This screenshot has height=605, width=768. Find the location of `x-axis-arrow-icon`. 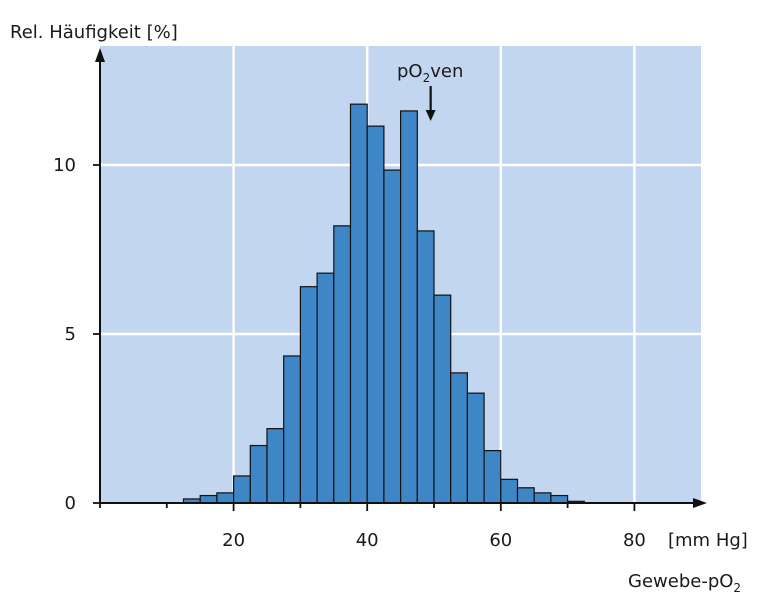

x-axis-arrow-icon is located at coordinates (700, 503).